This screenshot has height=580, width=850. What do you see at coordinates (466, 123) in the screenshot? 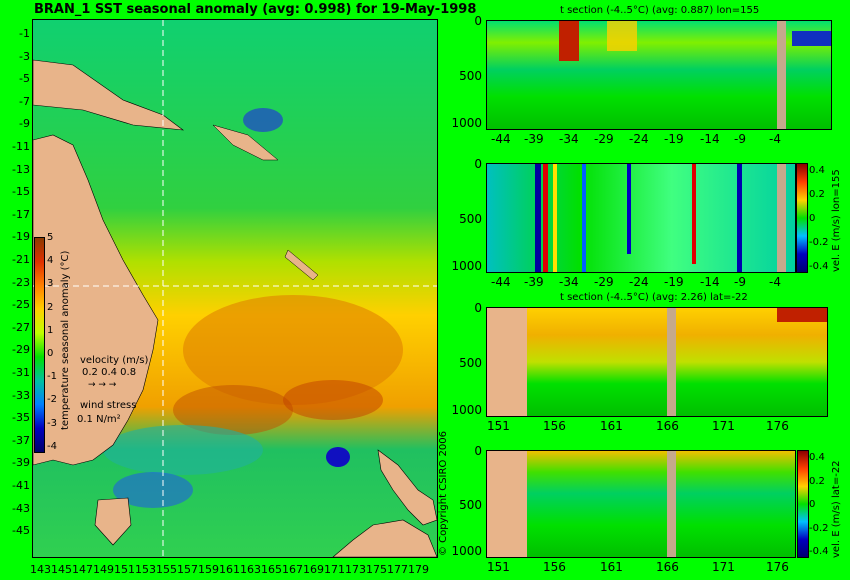
I see `section-1-y-tick: 1000` at bounding box center [466, 123].